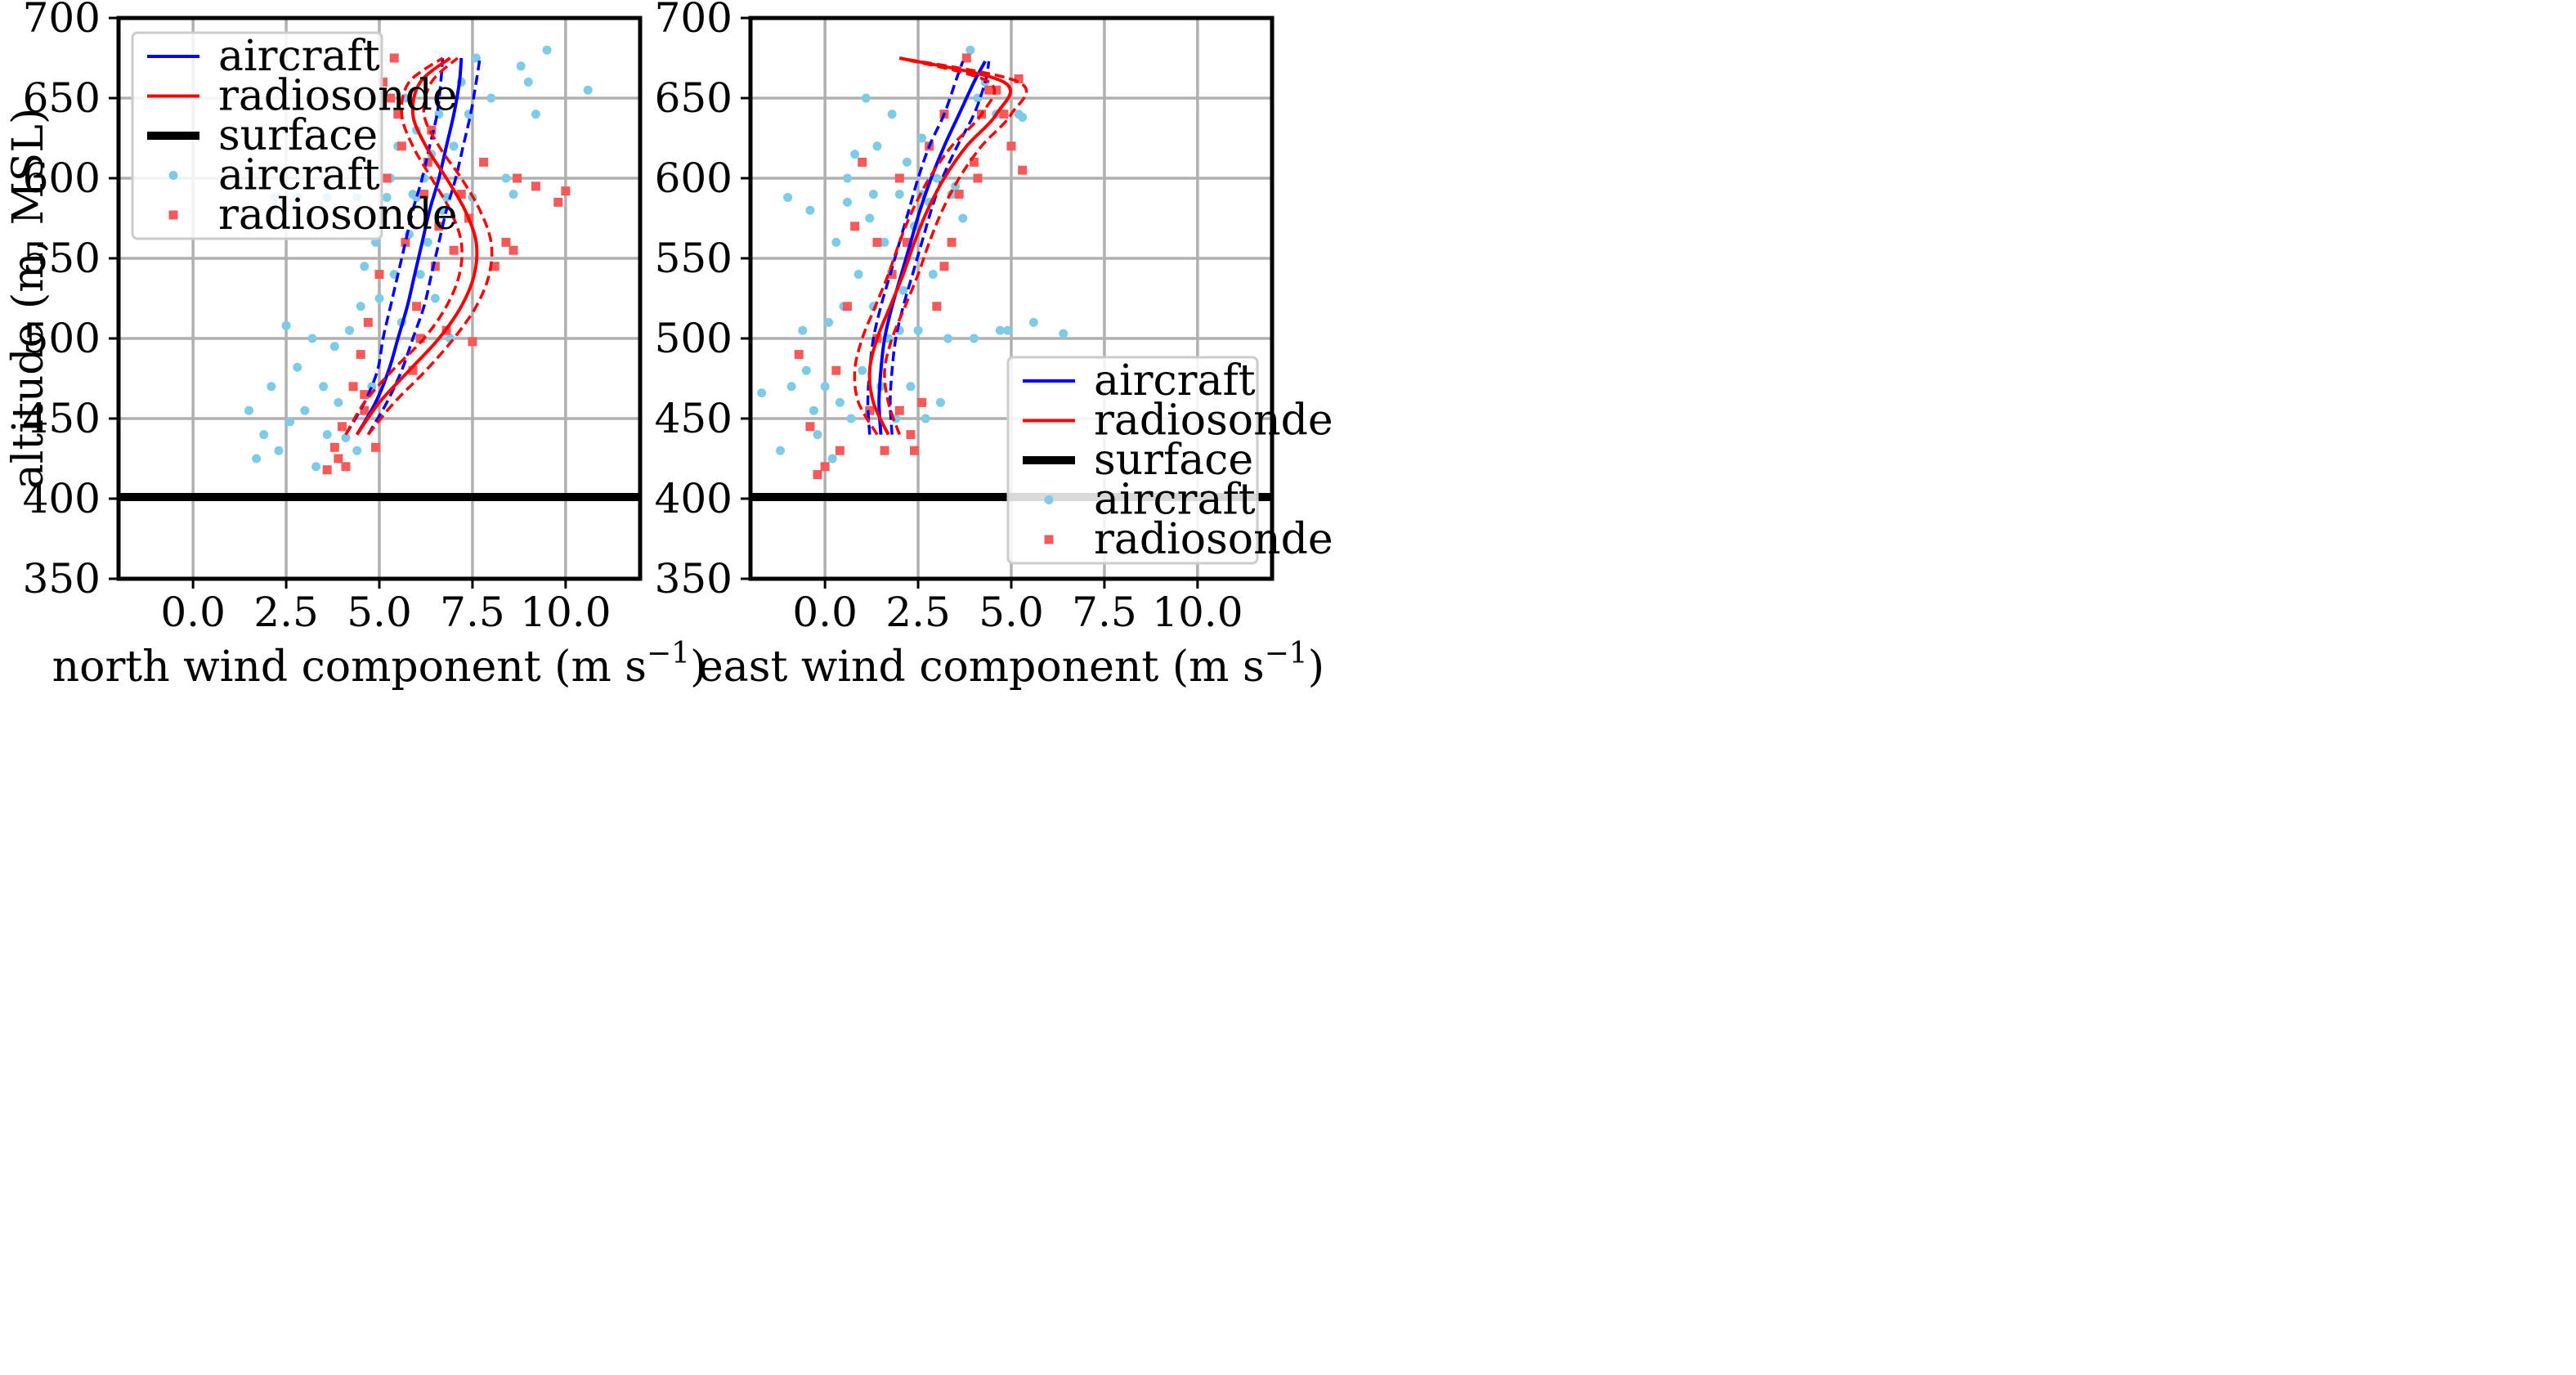 Image resolution: width=2576 pixels, height=1375 pixels. Describe the element at coordinates (1017, 607) in the screenshot. I see `right-x-ticks: 0.0 2.5 5.0 7.5 10.0` at that location.